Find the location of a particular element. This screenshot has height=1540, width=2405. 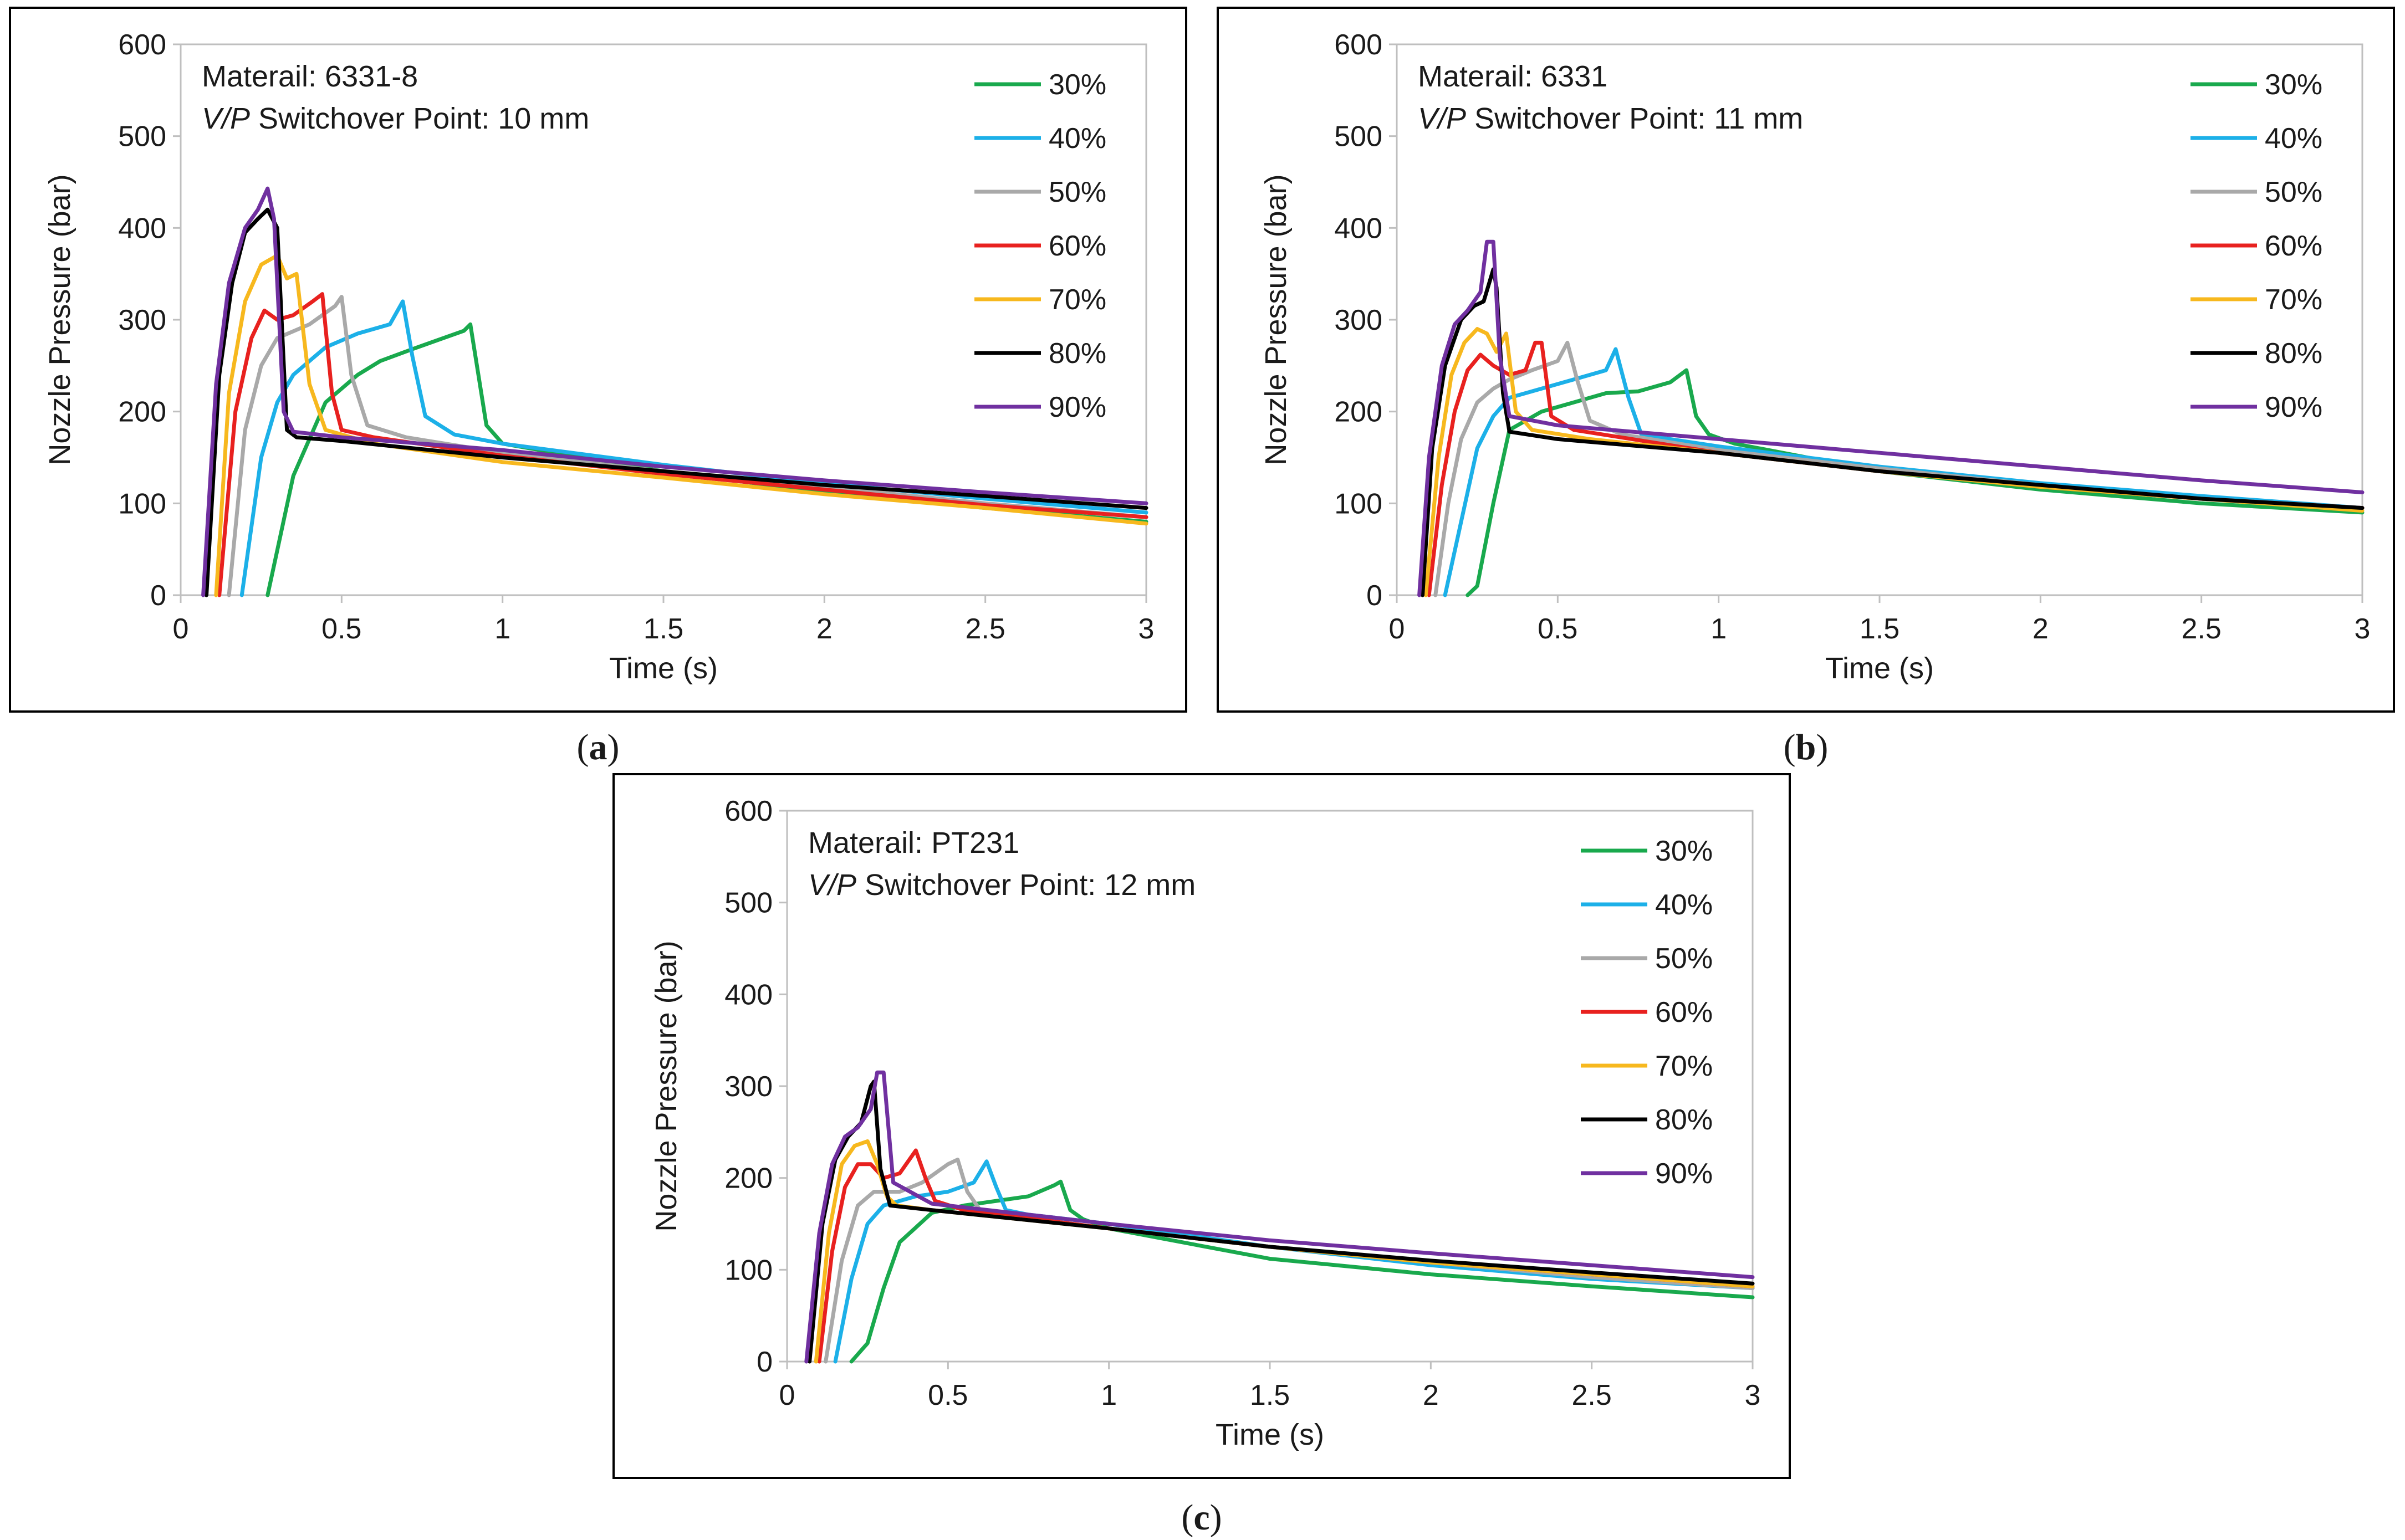

series-line-60pct is located at coordinates (682, 444).